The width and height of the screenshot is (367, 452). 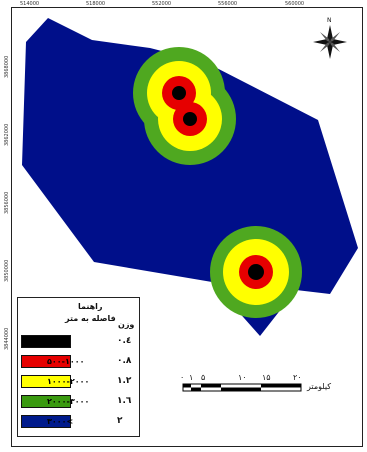 I want to click on legend-weight-header: وزن, so click(x=126, y=324).